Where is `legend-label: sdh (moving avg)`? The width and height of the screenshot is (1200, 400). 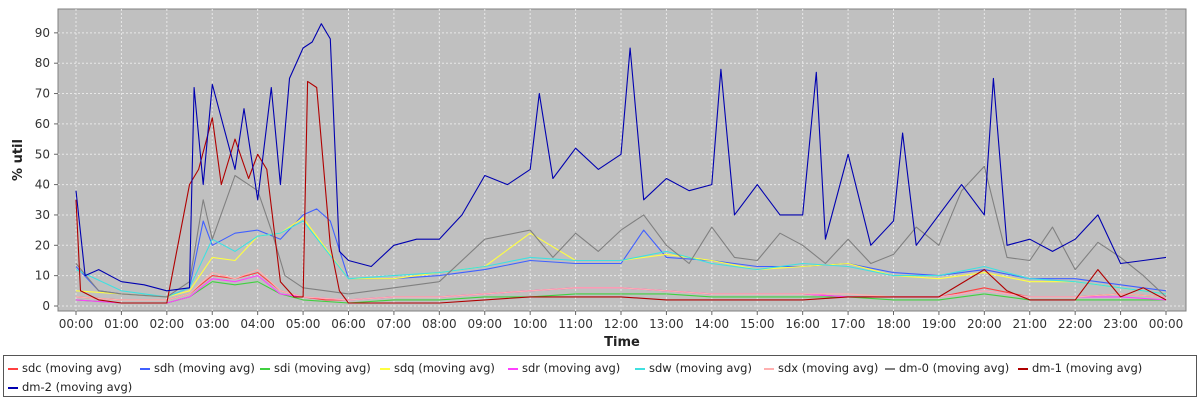
legend-label: sdh (moving avg) is located at coordinates (204, 368).